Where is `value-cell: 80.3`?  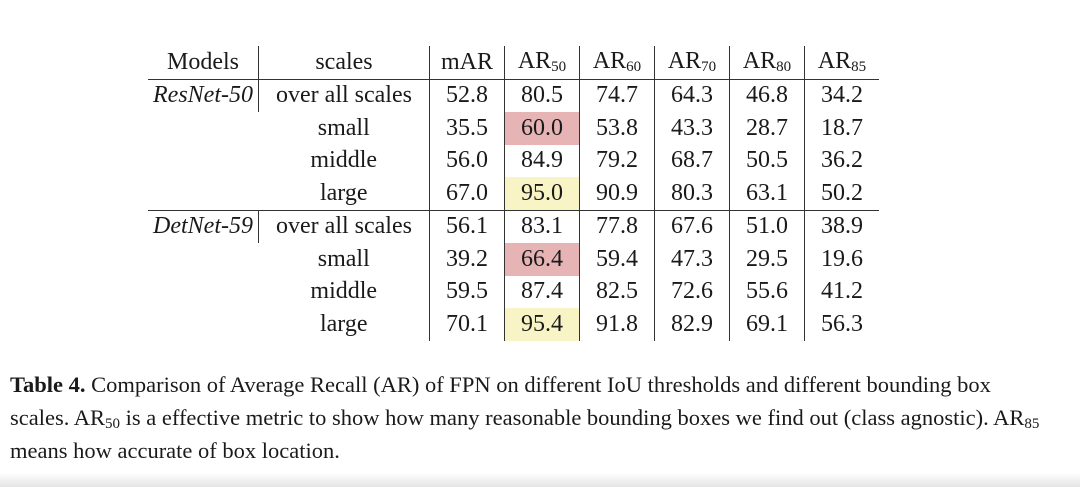 value-cell: 80.3 is located at coordinates (691, 193).